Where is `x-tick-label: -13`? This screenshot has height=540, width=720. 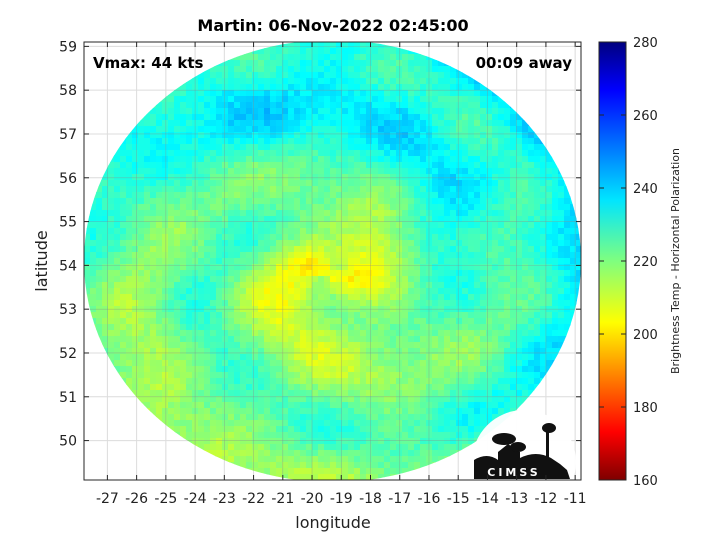
x-tick-label: -13 is located at coordinates (516, 499).